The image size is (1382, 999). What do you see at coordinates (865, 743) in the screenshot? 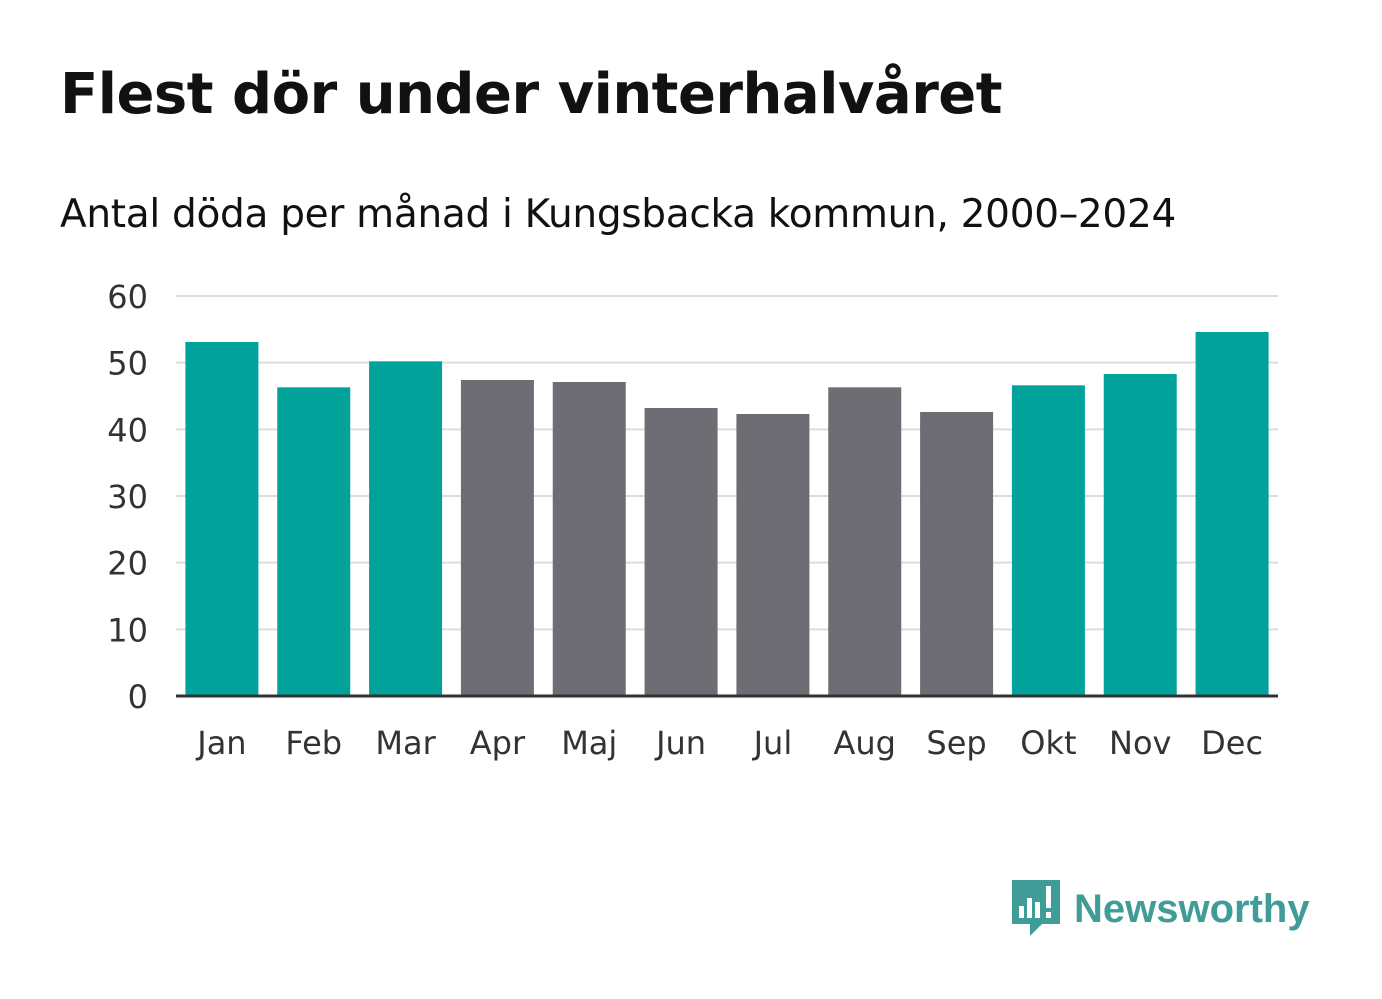
I see `x-tick-label: Aug` at bounding box center [865, 743].